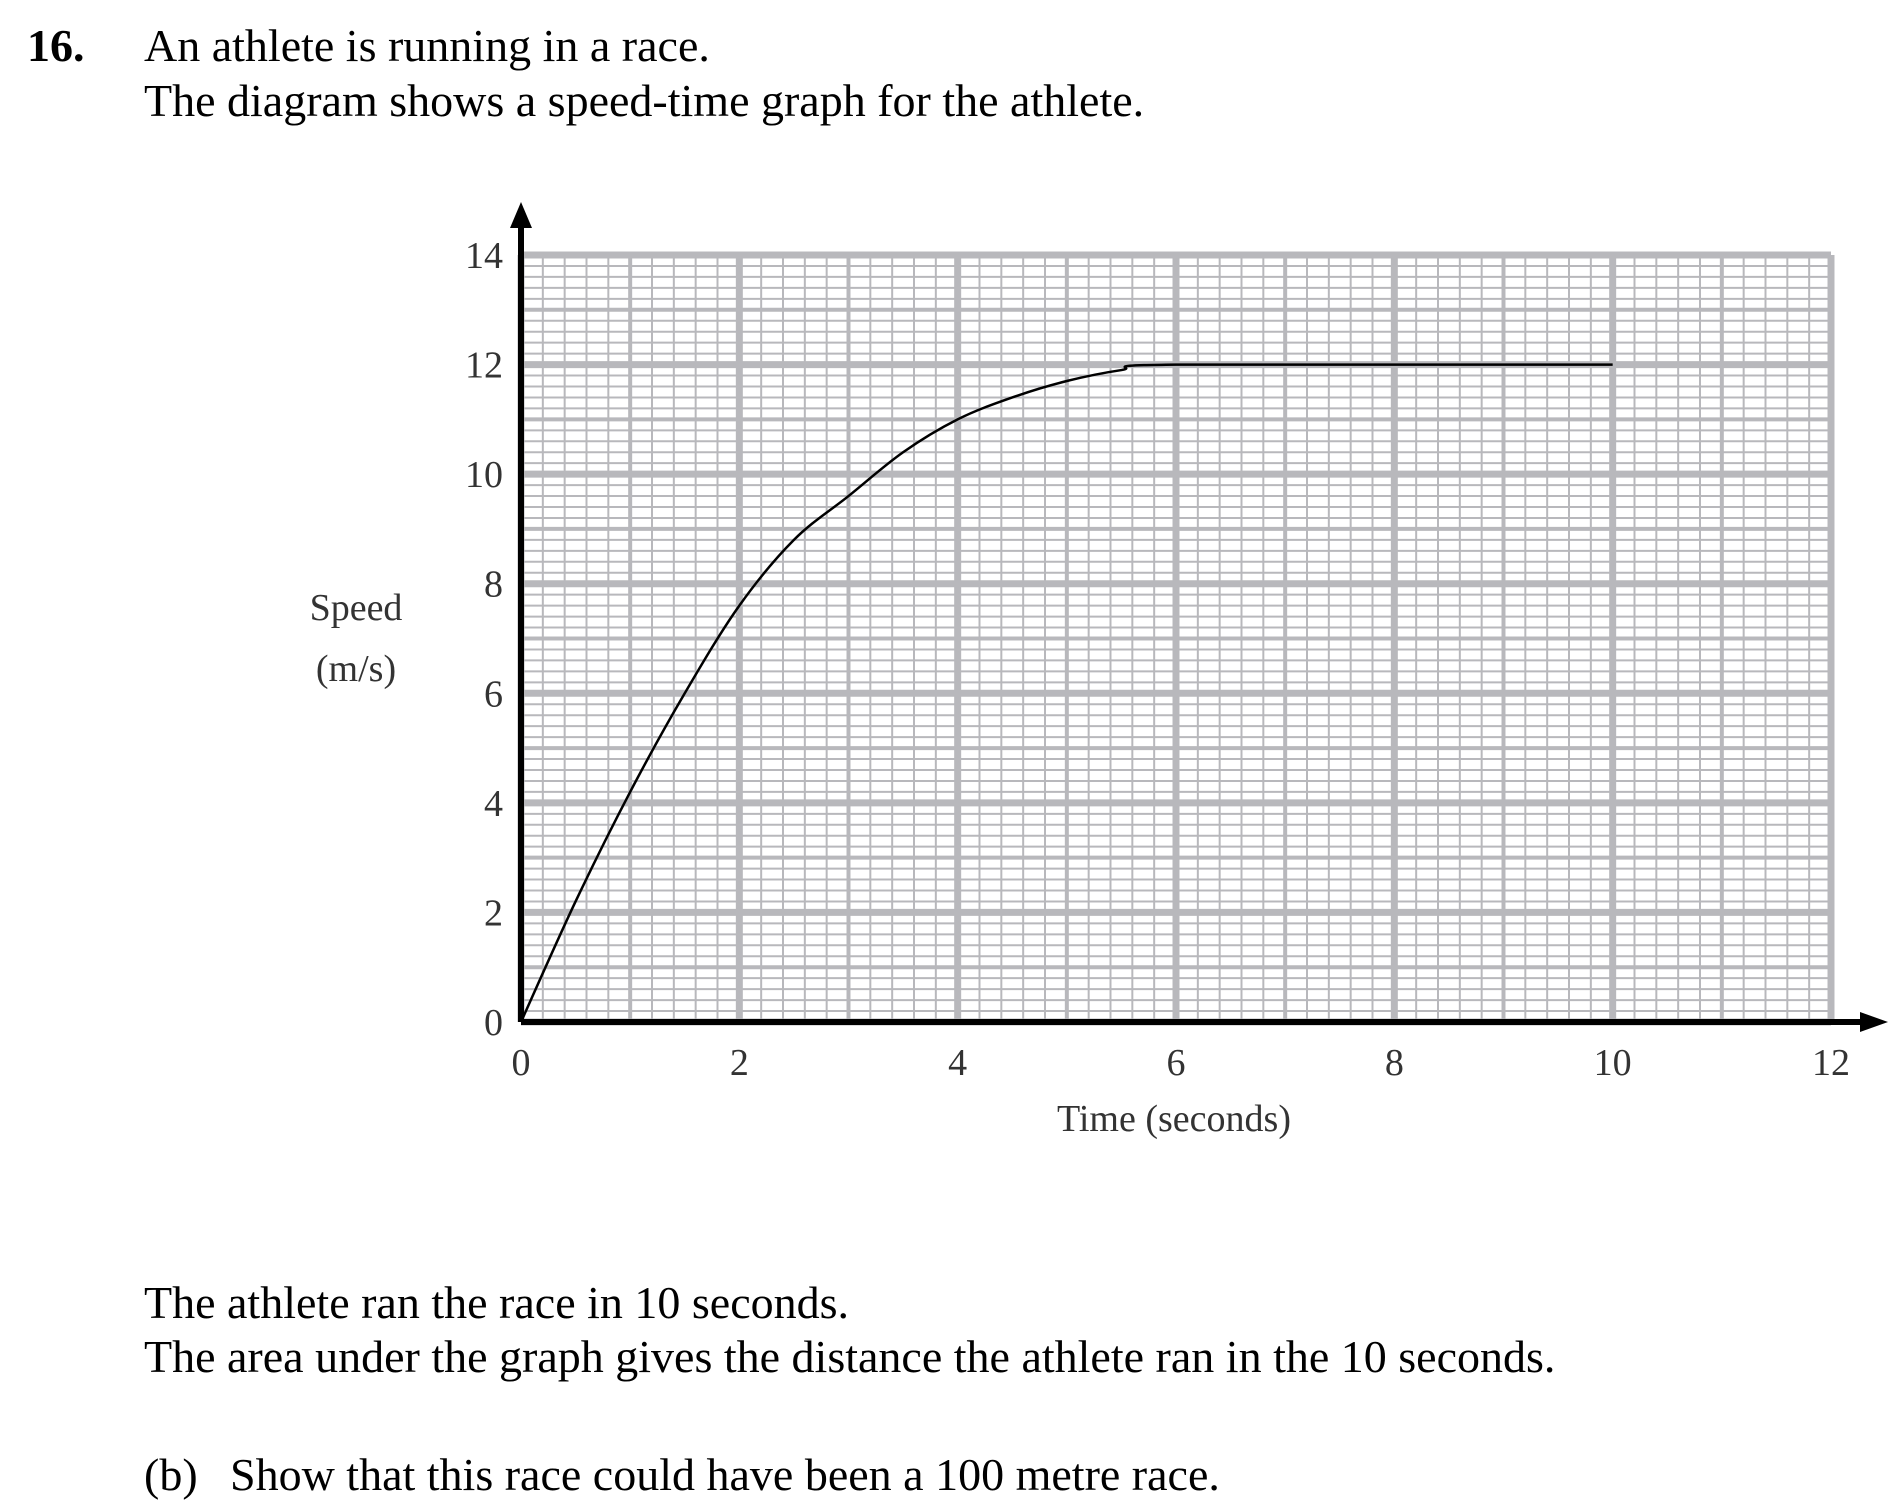 The width and height of the screenshot is (1898, 1511). What do you see at coordinates (427, 45) in the screenshot?
I see `intro-line: An athlete is running in a race.` at bounding box center [427, 45].